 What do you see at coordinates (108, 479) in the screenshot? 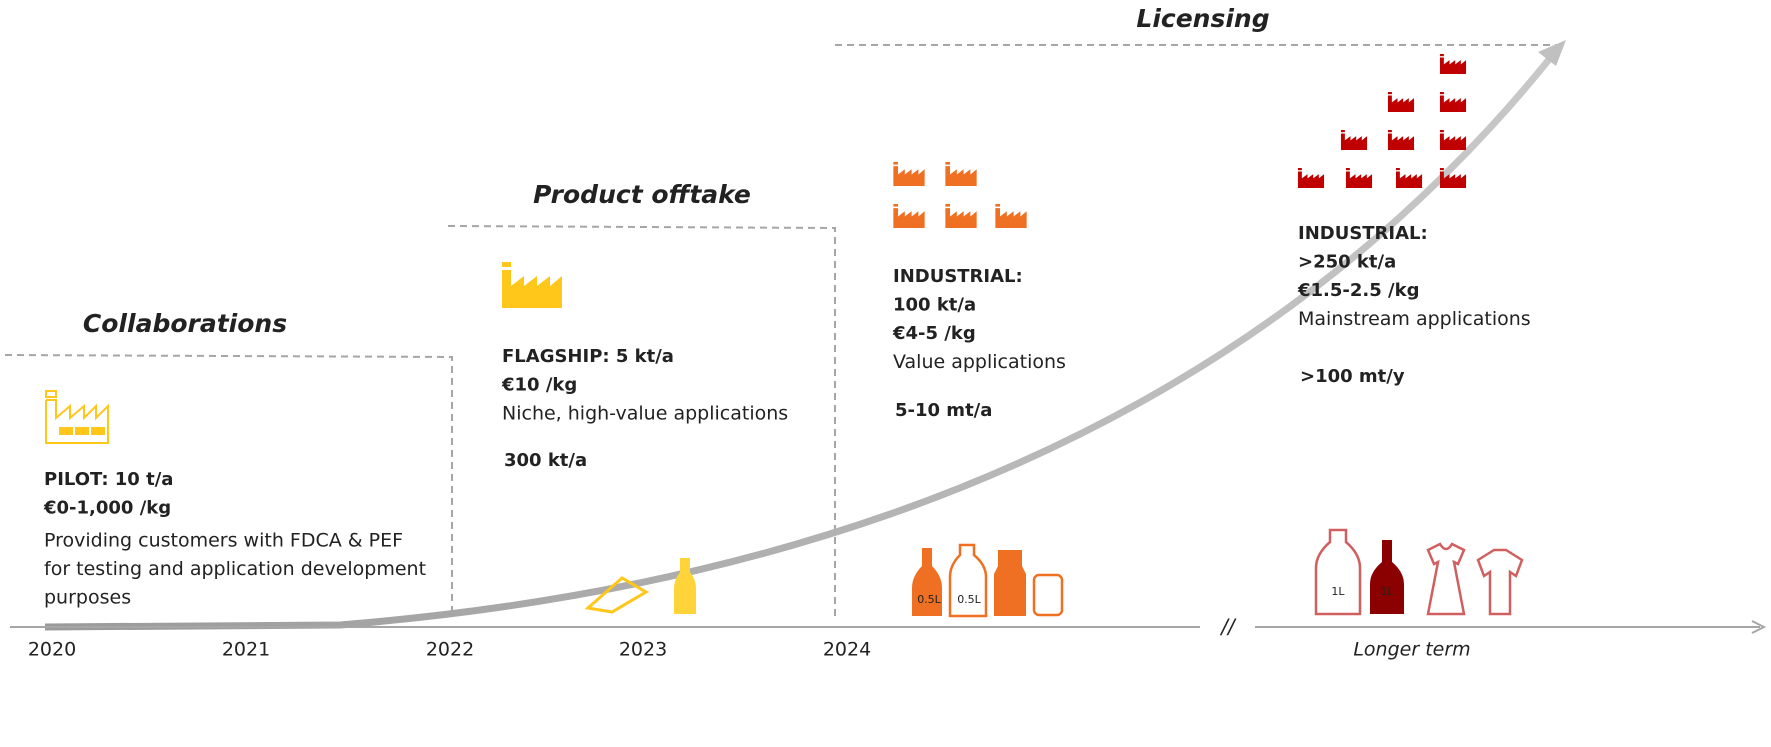
I see `spec-line: PILOT: 10 t/a` at bounding box center [108, 479].